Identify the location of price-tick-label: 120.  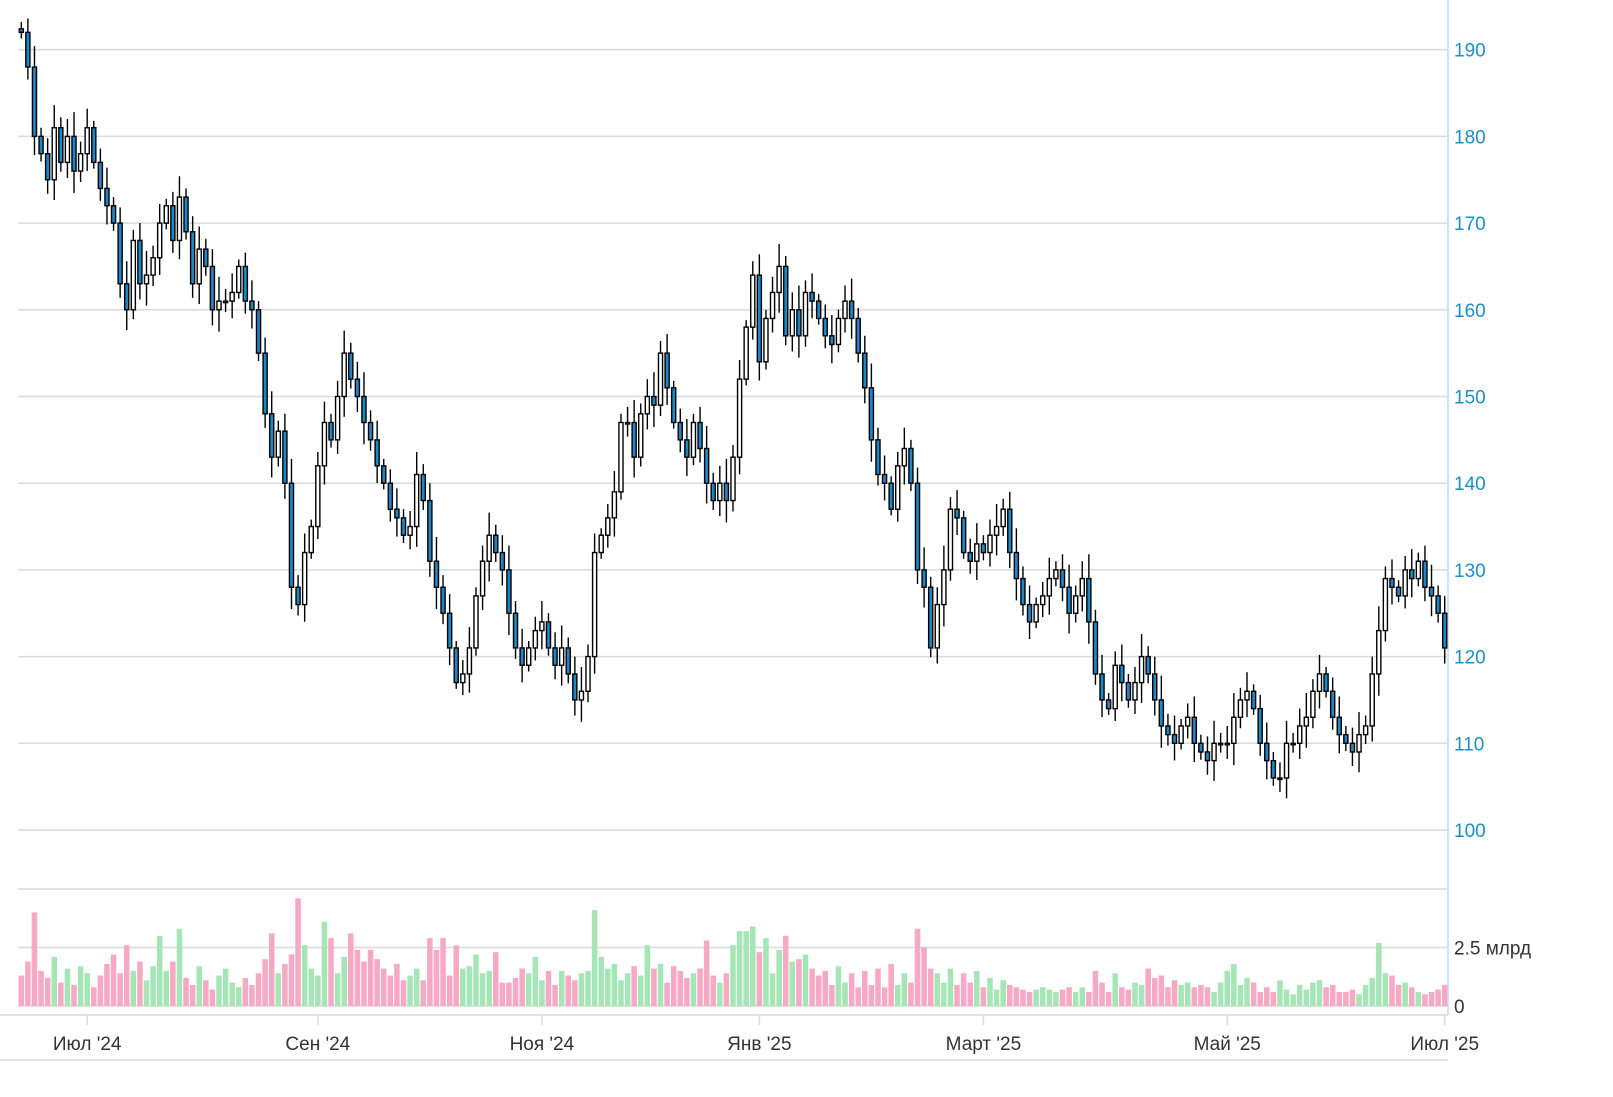
(1470, 658).